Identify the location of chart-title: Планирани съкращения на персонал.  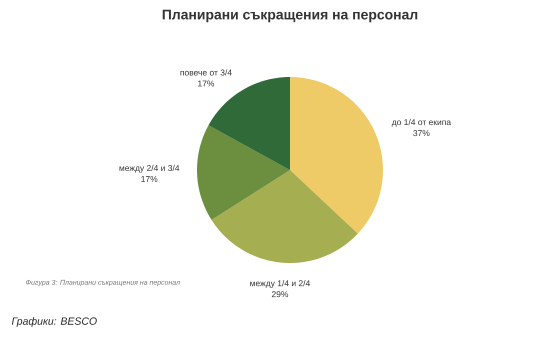
(290, 16).